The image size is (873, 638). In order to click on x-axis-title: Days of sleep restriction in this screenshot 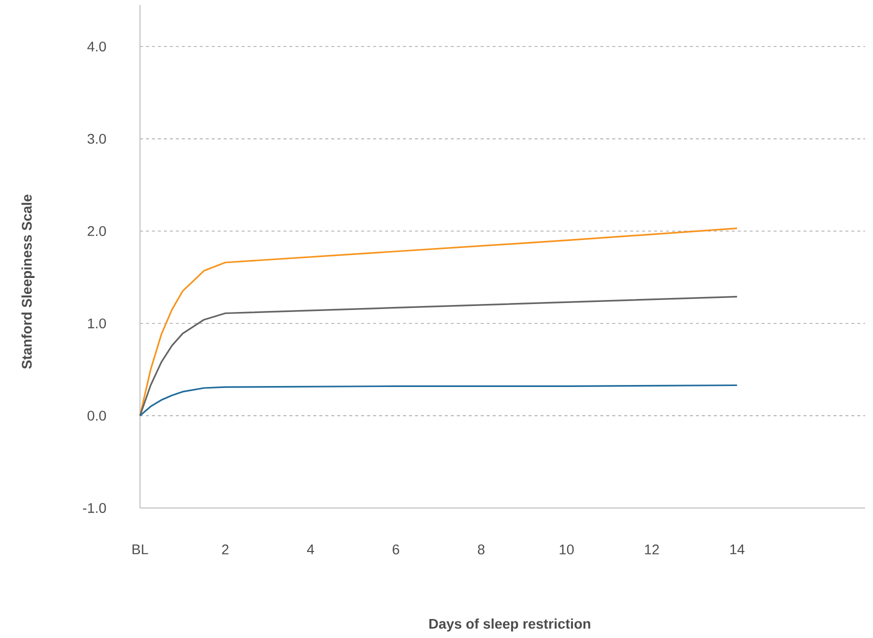, I will do `click(509, 625)`.